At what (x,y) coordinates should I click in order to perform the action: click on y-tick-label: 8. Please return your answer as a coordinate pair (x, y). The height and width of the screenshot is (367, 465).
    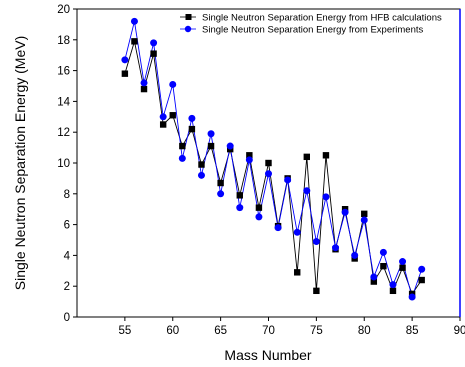
    Looking at the image, I should click on (67, 195).